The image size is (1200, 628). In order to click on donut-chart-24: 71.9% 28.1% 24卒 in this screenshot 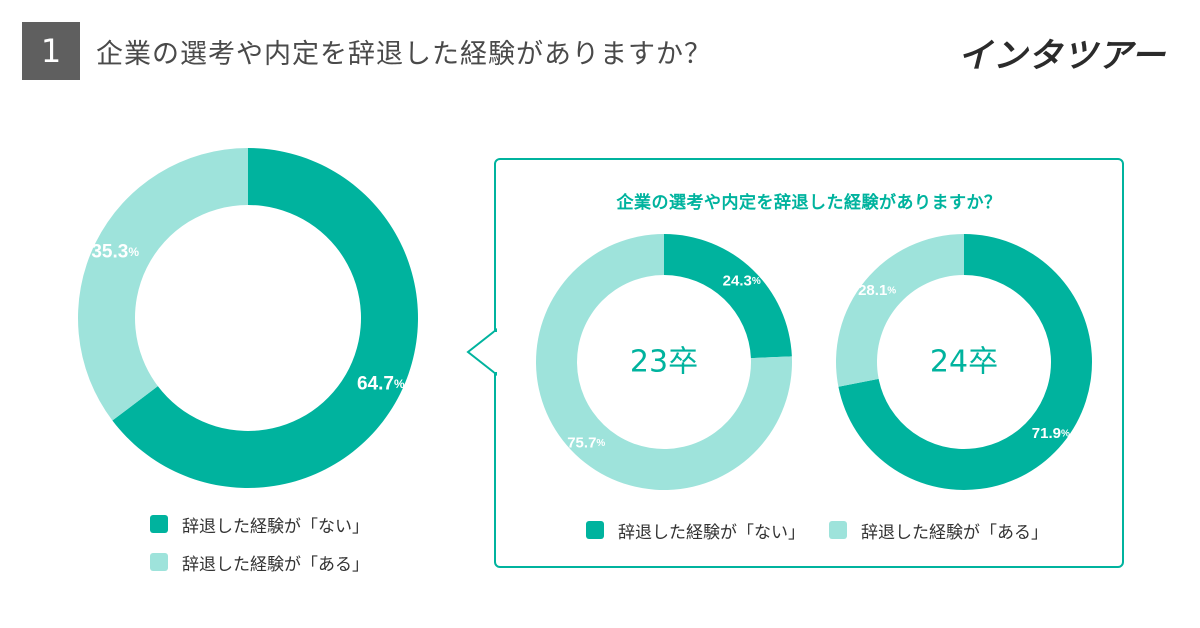, I will do `click(964, 362)`.